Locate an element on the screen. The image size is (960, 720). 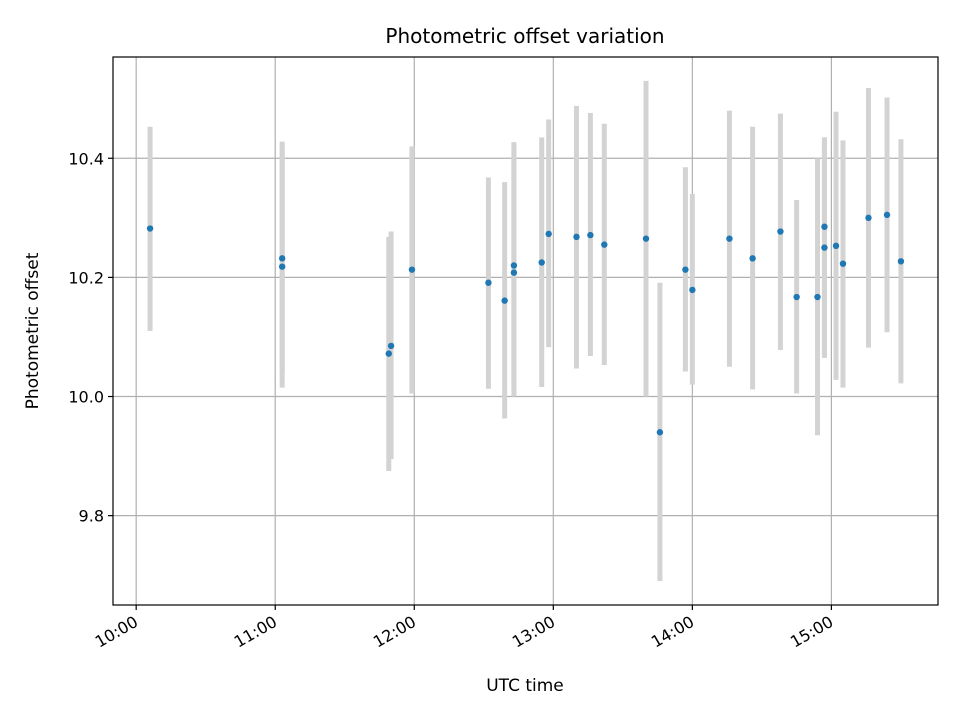
y-axis: 9.8 10.0 10.2 10.4 is located at coordinates (90, 337).